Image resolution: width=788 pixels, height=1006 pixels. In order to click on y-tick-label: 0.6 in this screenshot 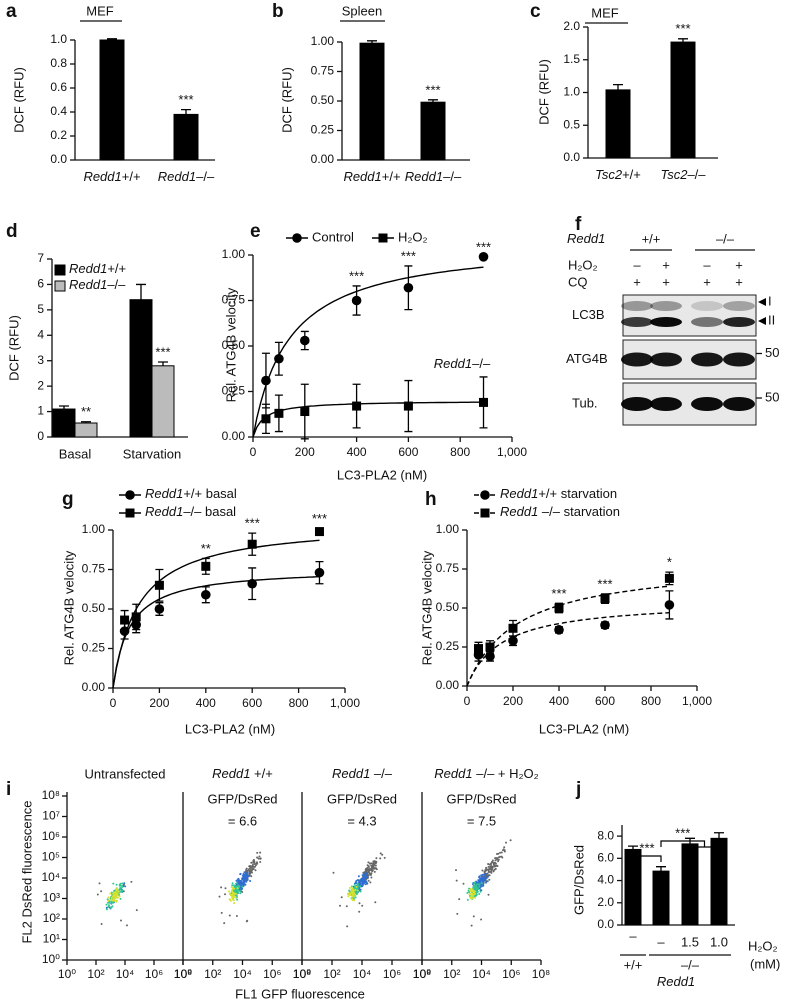, I will do `click(58, 87)`.